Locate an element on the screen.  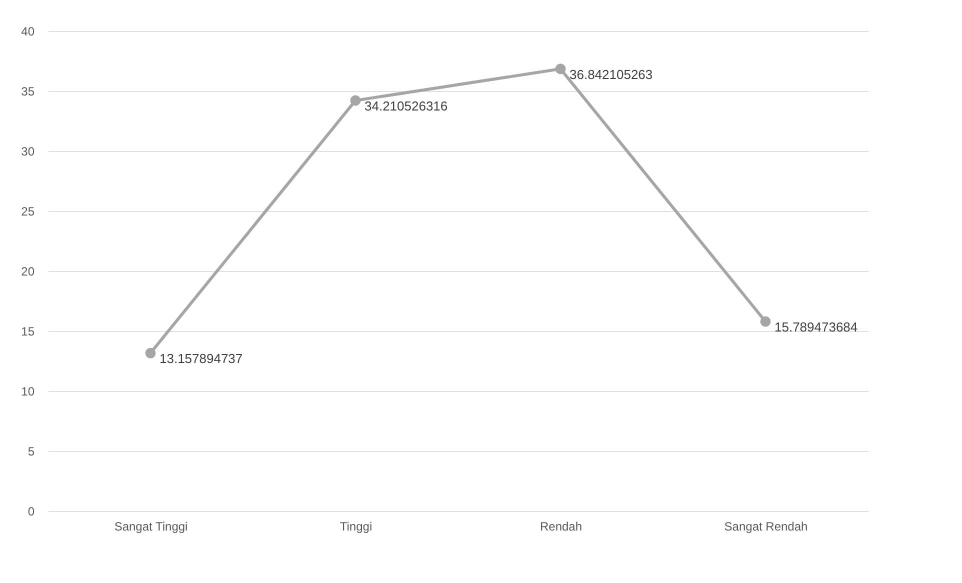
y-tick-label: 15 is located at coordinates (28, 331).